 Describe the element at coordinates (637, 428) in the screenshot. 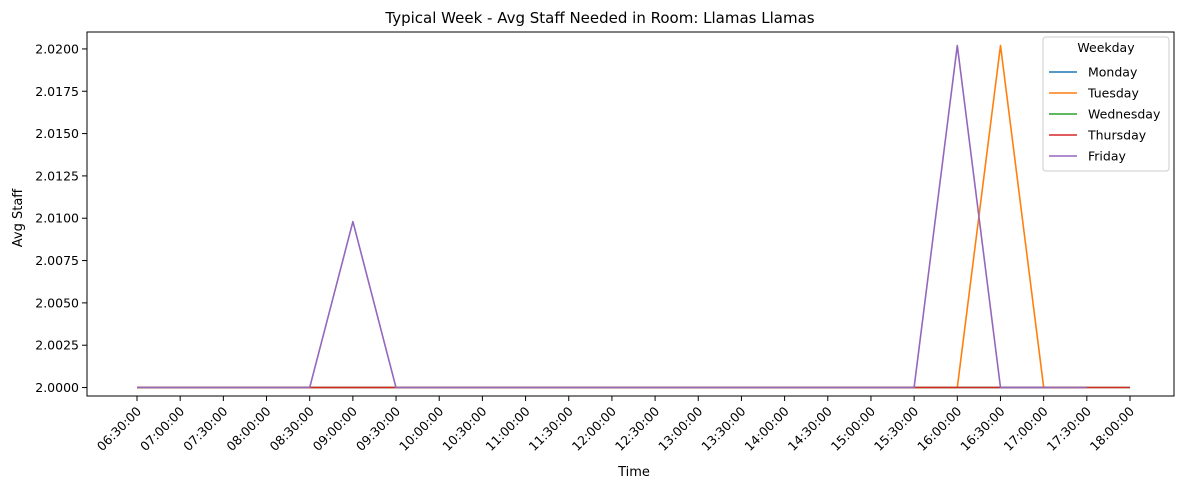

I see `x-tick-label: 12:30:00` at that location.